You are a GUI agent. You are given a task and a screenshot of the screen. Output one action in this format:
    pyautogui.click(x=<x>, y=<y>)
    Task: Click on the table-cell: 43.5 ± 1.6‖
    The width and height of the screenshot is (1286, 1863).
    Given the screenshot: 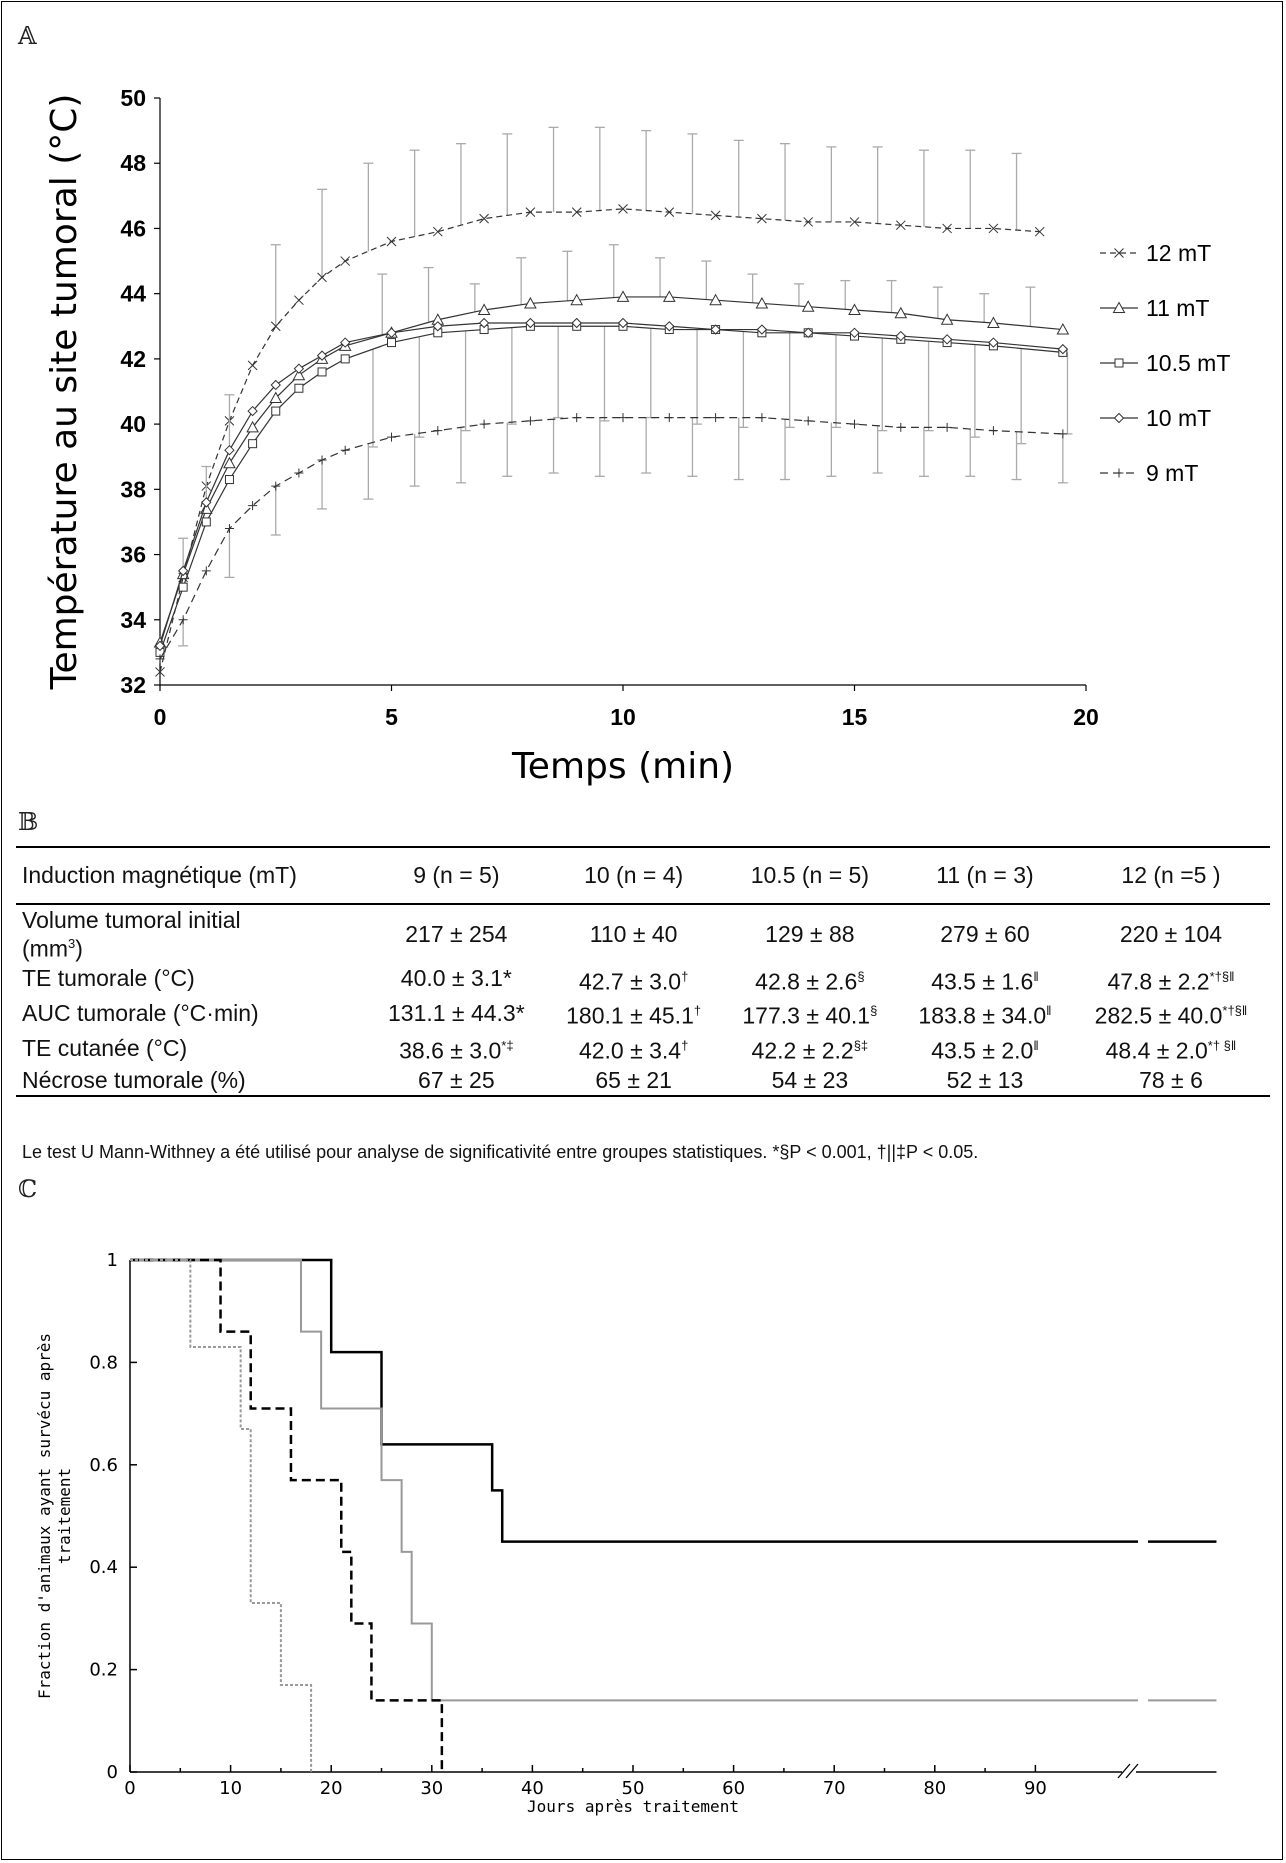 What is the action you would take?
    pyautogui.click(x=985, y=981)
    